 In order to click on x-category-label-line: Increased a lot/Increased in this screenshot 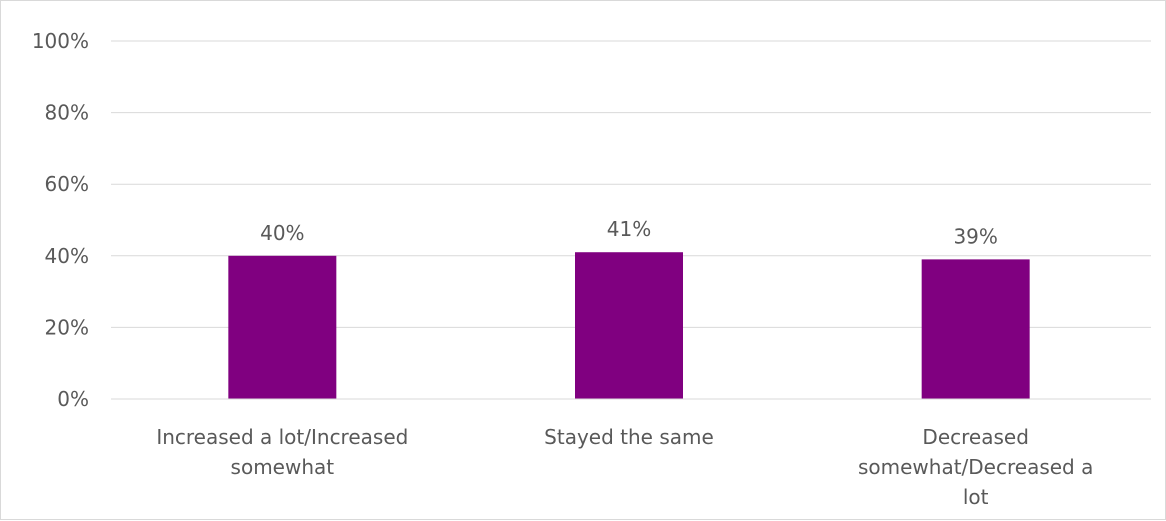, I will do `click(282, 437)`.